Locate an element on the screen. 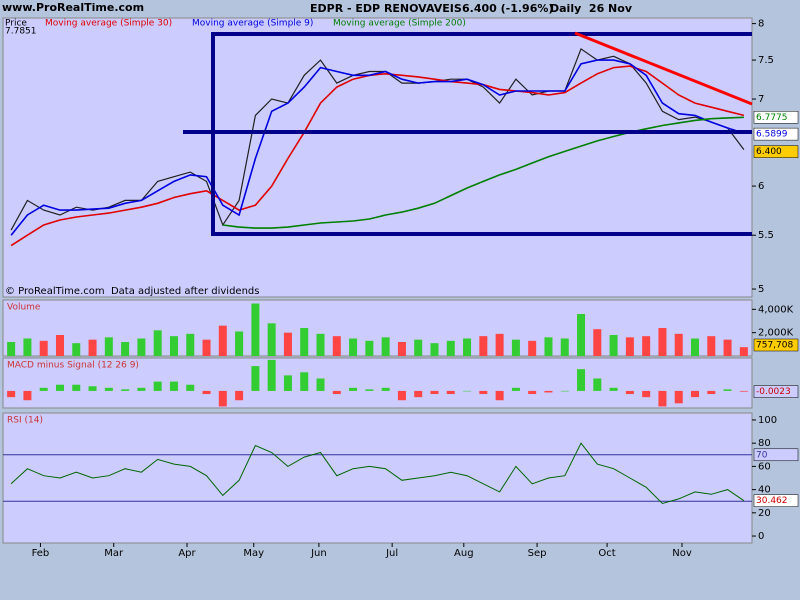 The width and height of the screenshot is (800, 600). y-tick-label: 8 is located at coordinates (761, 24).